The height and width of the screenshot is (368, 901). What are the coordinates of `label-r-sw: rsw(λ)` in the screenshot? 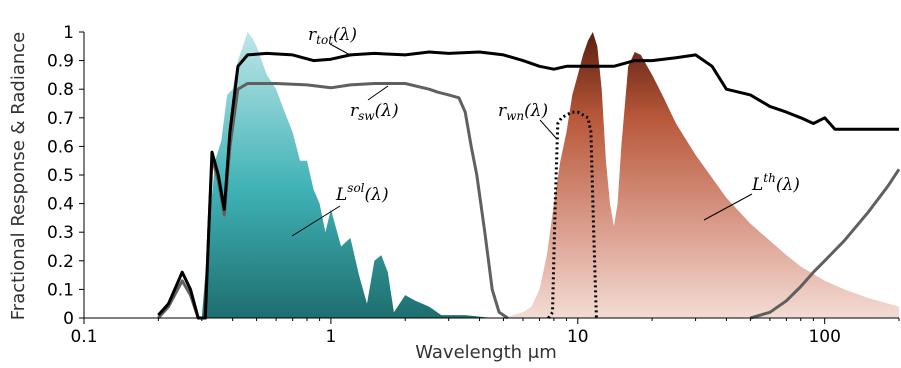 It's located at (374, 104).